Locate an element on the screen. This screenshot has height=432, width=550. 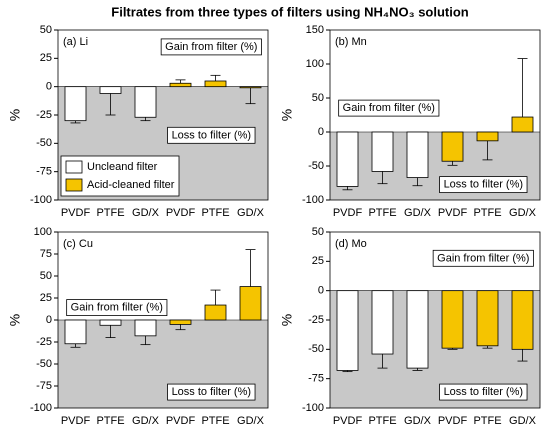
panel-title: (a) Li is located at coordinates (75, 42).